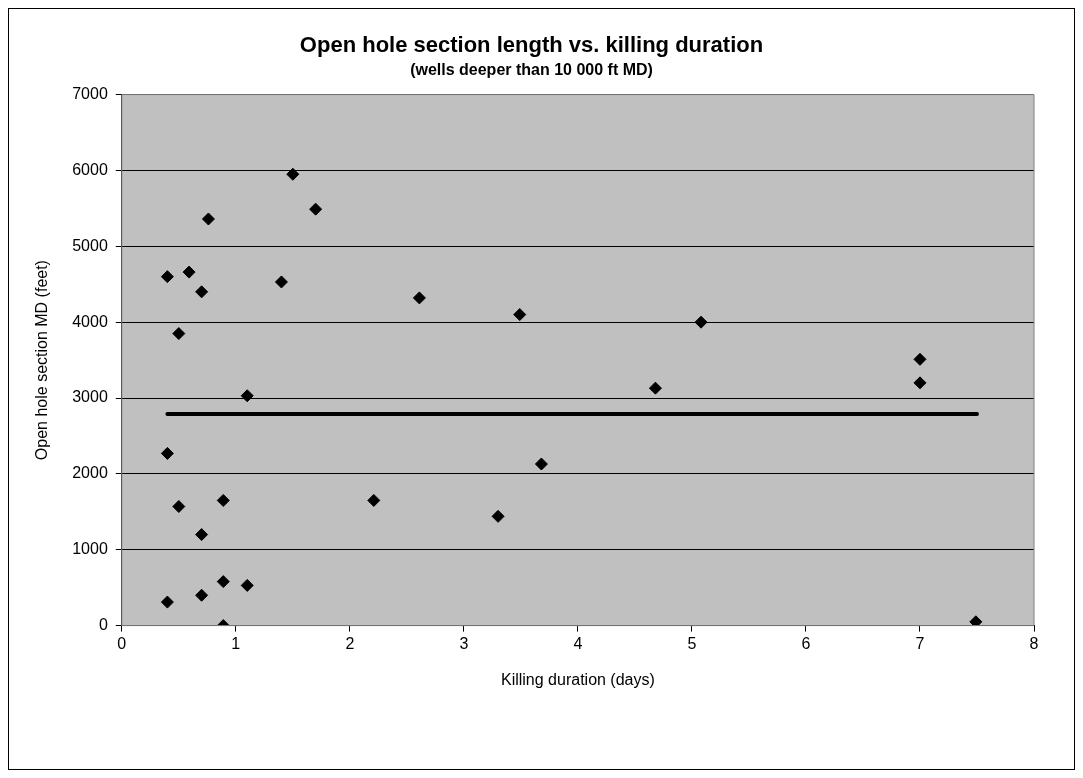 The width and height of the screenshot is (1083, 778). What do you see at coordinates (577, 679) in the screenshot?
I see `x-axis-title: Killing duration (days)` at bounding box center [577, 679].